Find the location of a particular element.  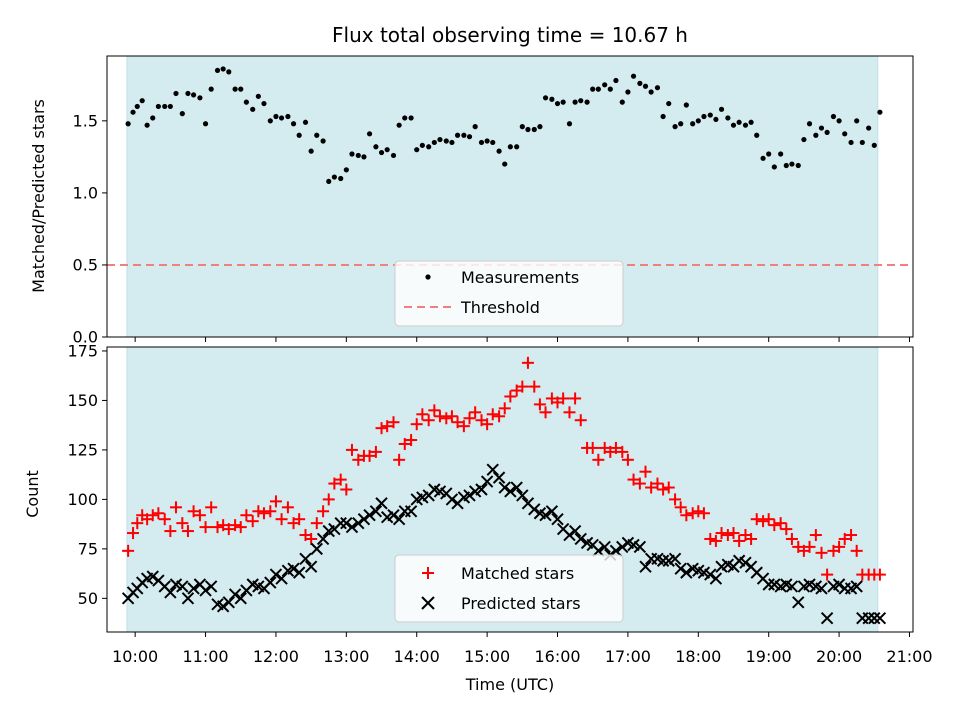

bottom-y-axis-label: Count is located at coordinates (32, 494).